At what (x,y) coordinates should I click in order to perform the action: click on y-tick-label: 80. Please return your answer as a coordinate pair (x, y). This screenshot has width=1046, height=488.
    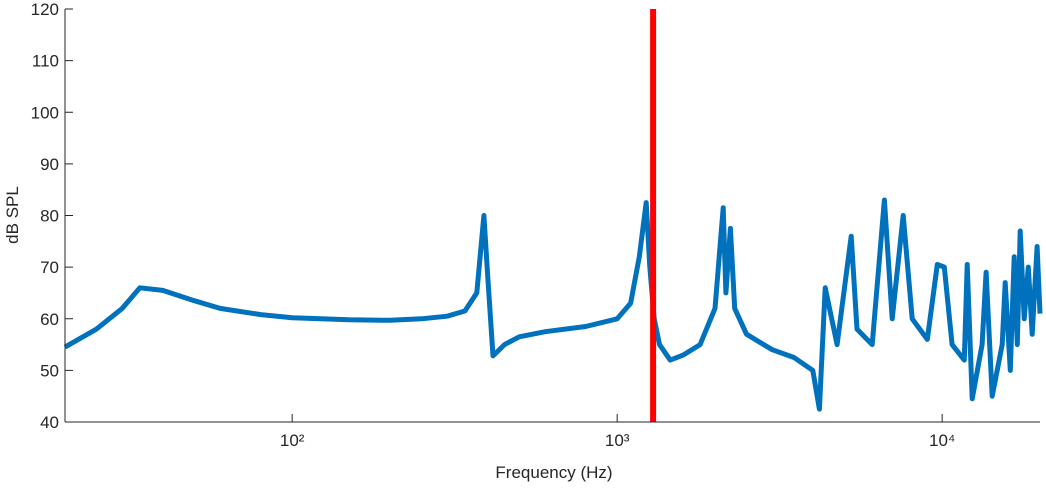
    Looking at the image, I should click on (49, 216).